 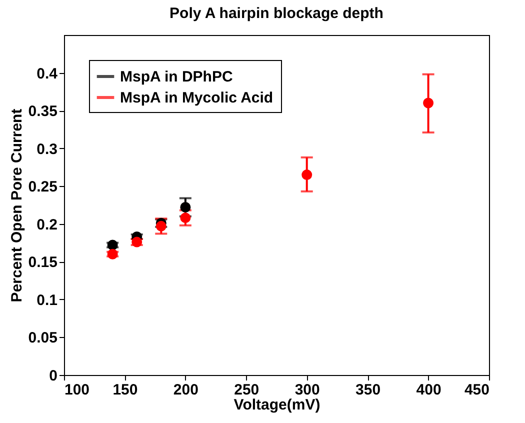 What do you see at coordinates (43, 187) in the screenshot?
I see `y-tick-label: 0.25` at bounding box center [43, 187].